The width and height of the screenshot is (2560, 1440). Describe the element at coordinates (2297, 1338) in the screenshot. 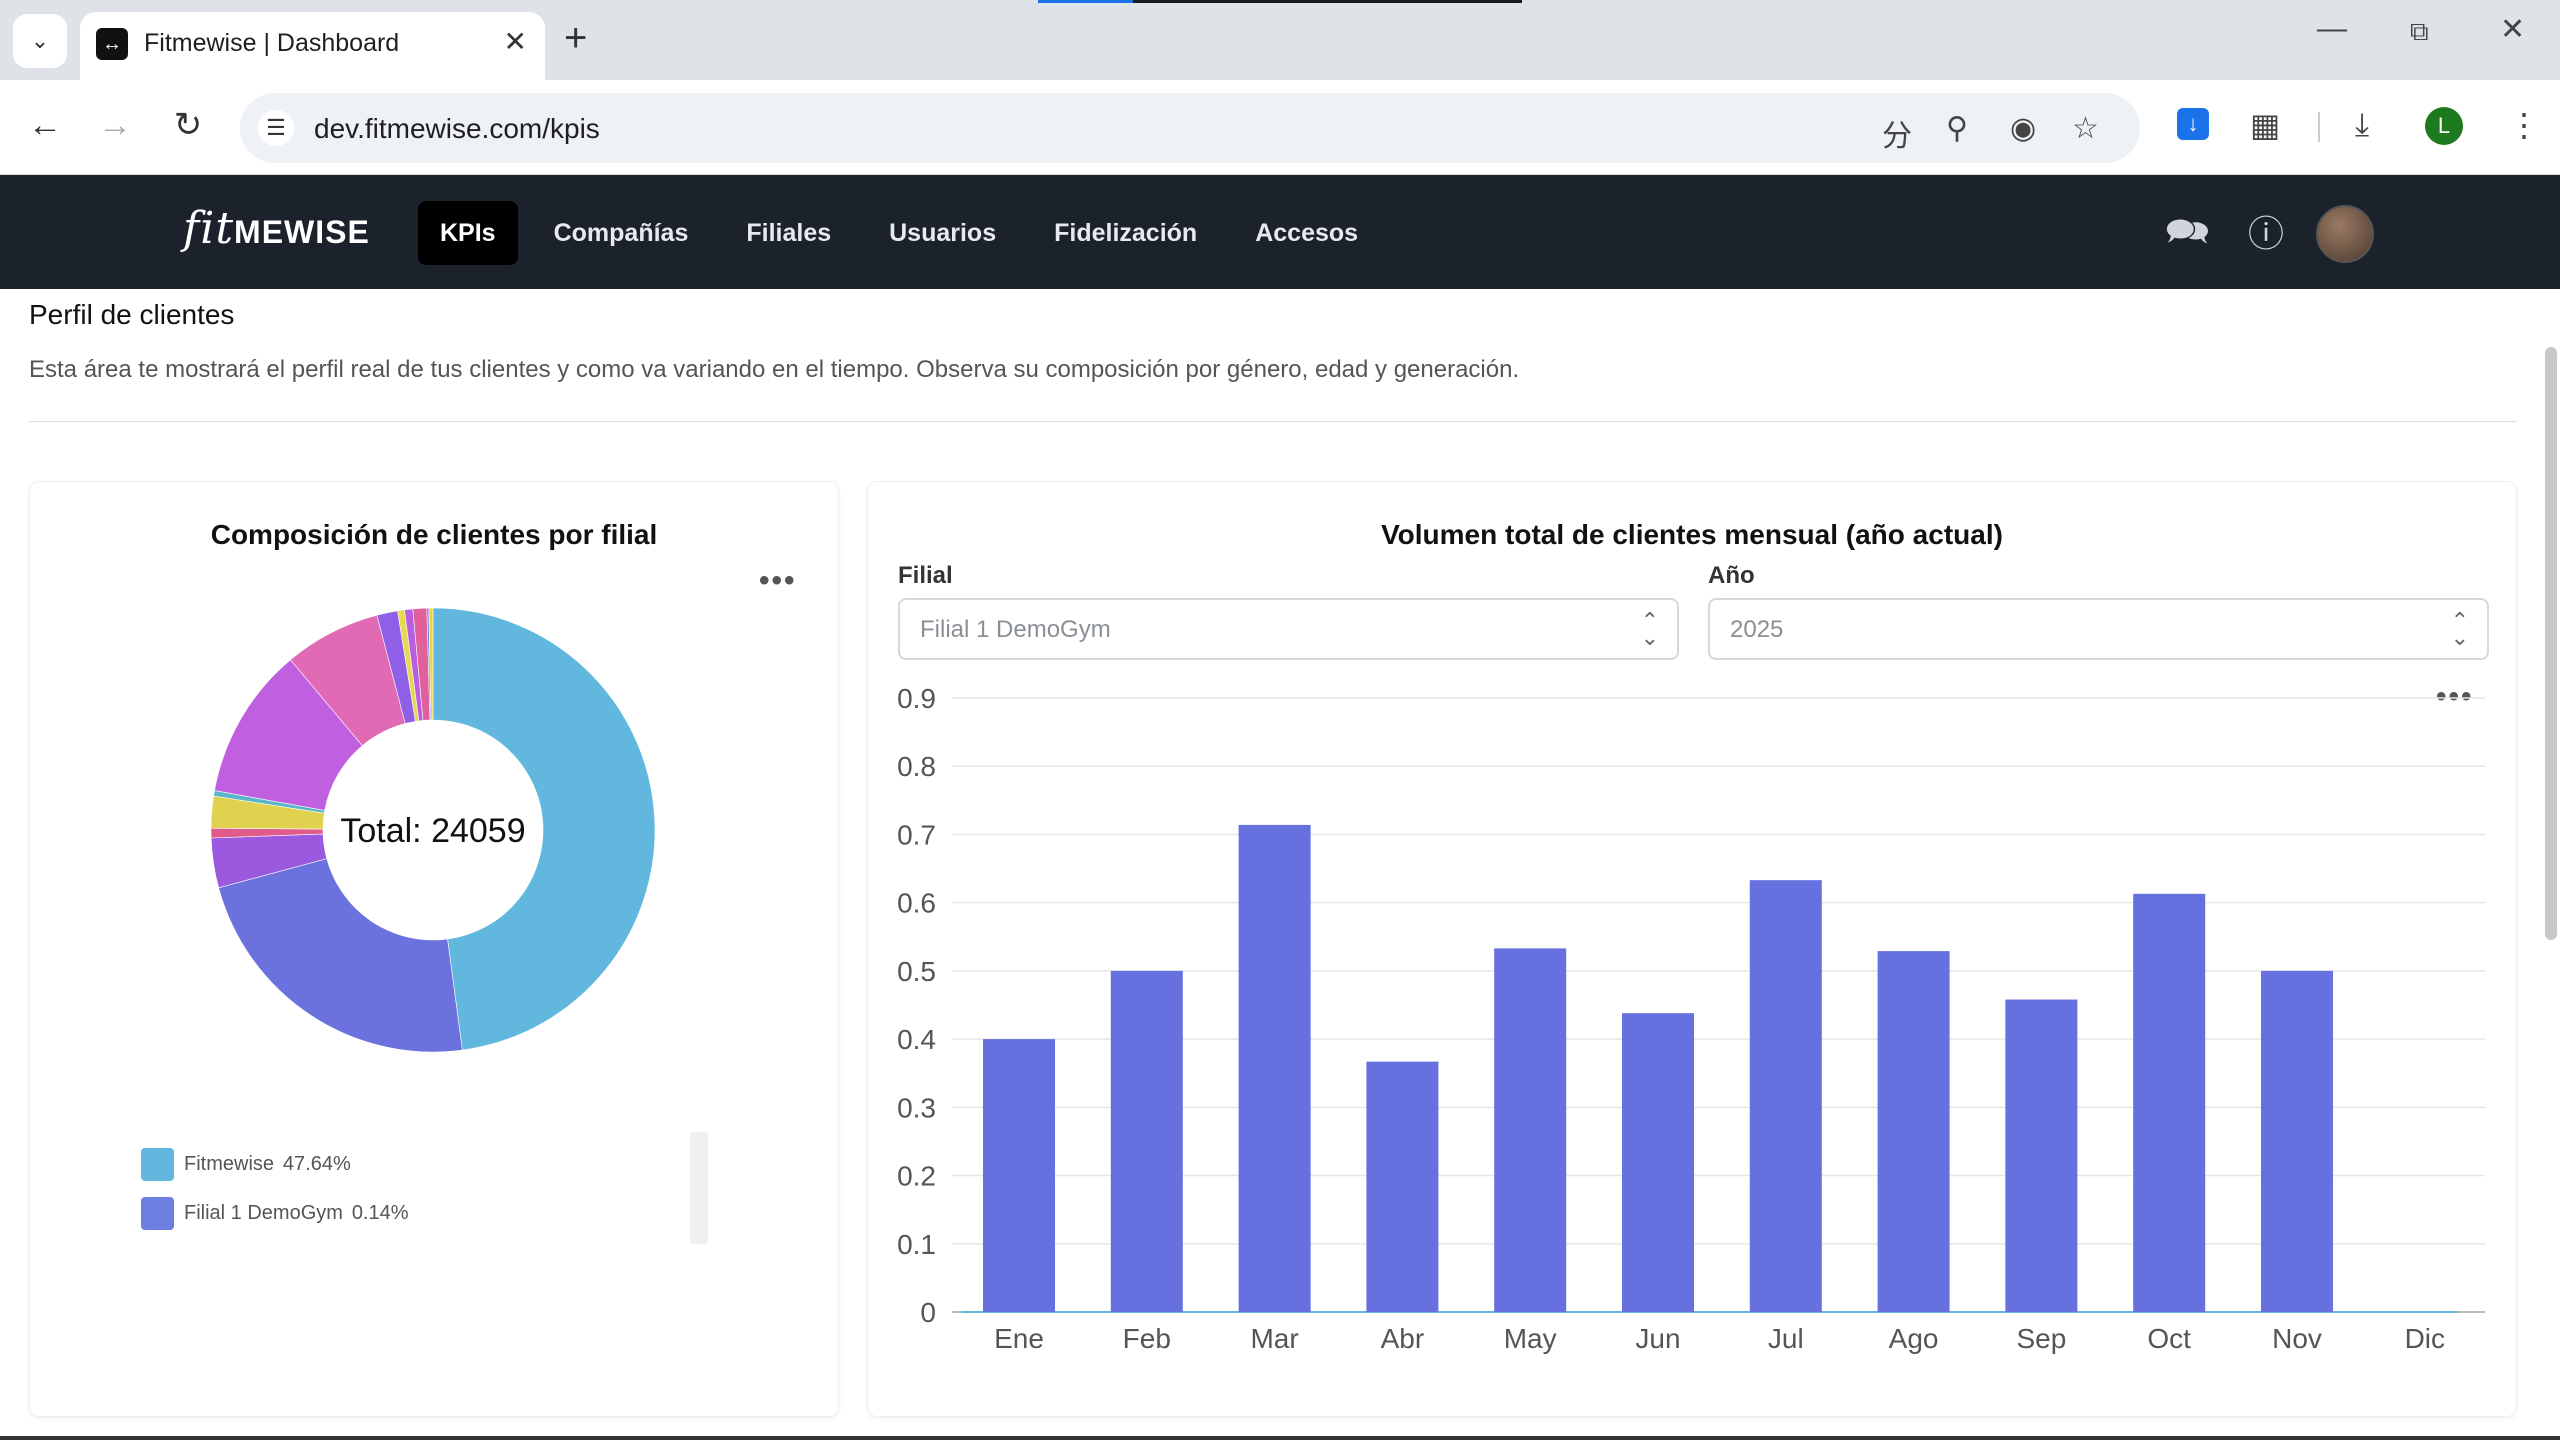

I see `x-tick-label: Nov` at that location.